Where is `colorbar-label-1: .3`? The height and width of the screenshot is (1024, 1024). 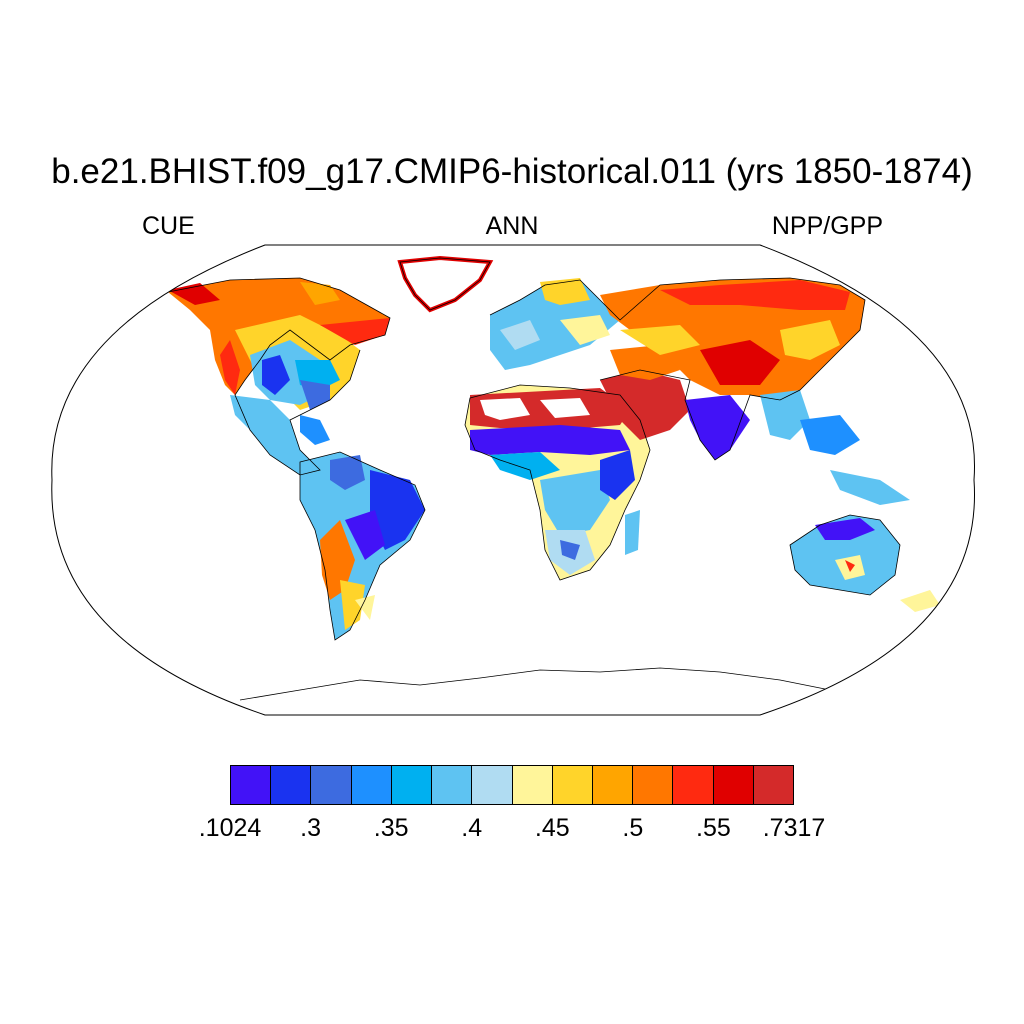
colorbar-label-1: .3 is located at coordinates (310, 828).